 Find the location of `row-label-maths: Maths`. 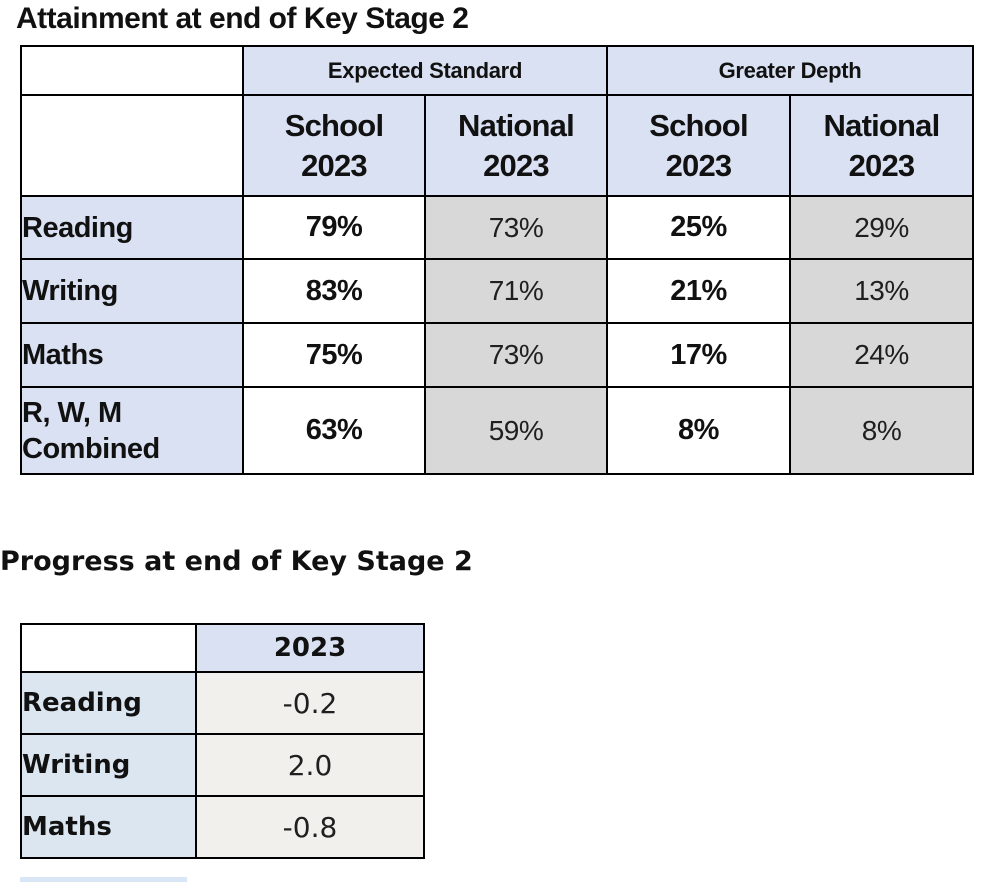

row-label-maths: Maths is located at coordinates (132, 355).